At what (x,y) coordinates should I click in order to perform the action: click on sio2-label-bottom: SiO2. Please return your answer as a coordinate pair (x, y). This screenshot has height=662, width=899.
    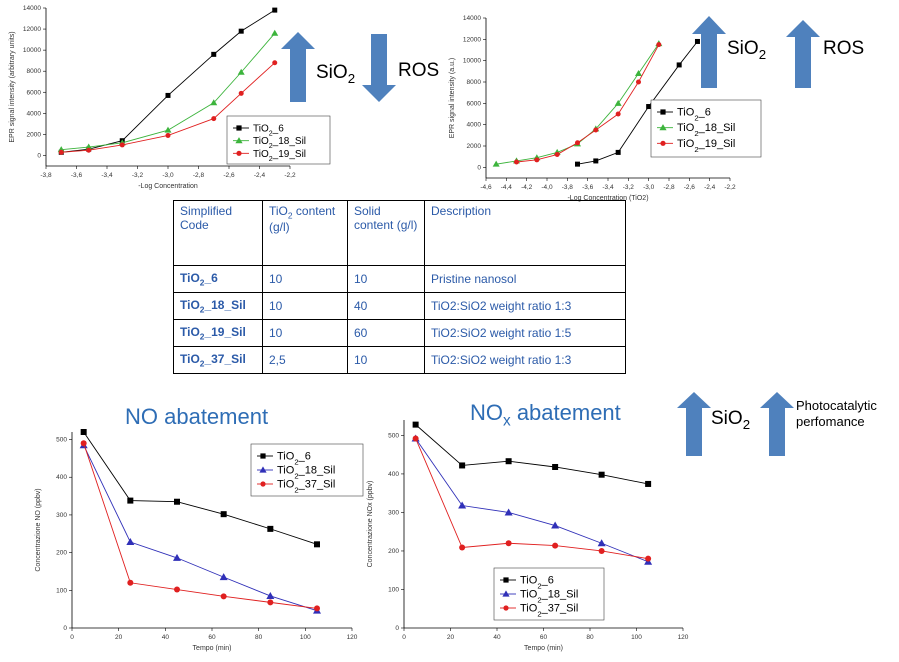
    Looking at the image, I should click on (731, 420).